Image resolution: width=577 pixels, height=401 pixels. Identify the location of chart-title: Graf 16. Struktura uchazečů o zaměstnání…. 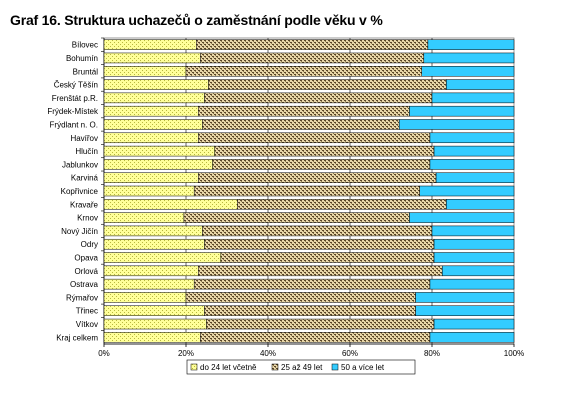
(196, 20).